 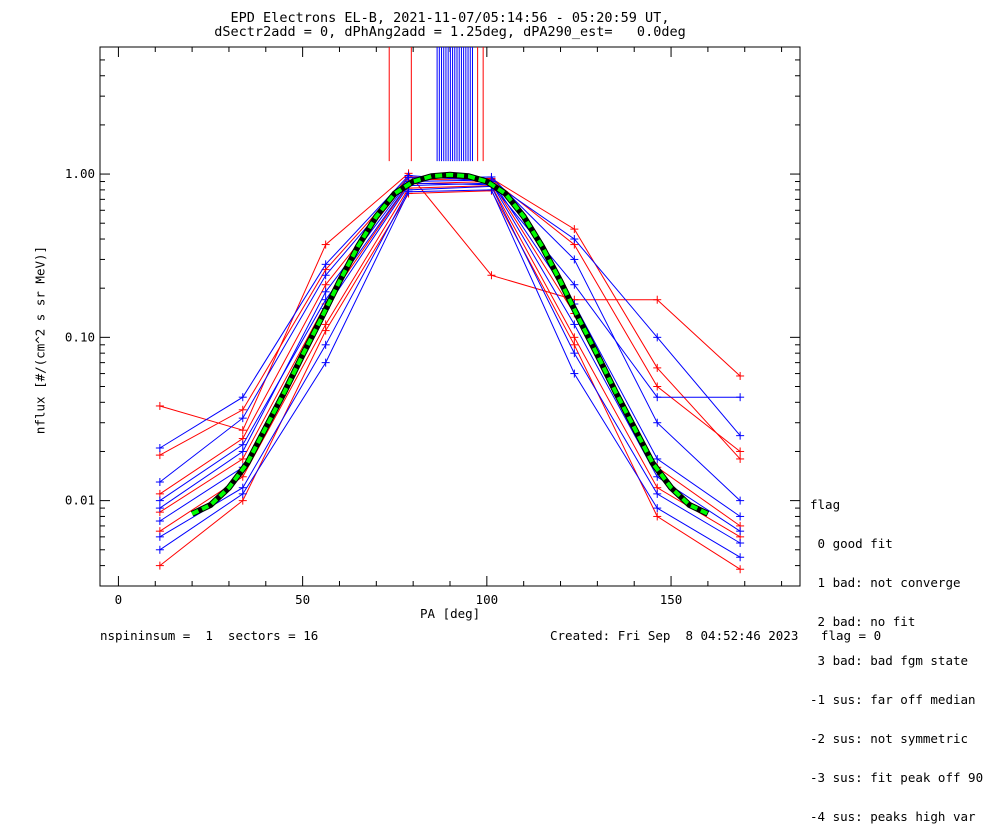 I want to click on x-tick-label: 50, so click(x=302, y=599).